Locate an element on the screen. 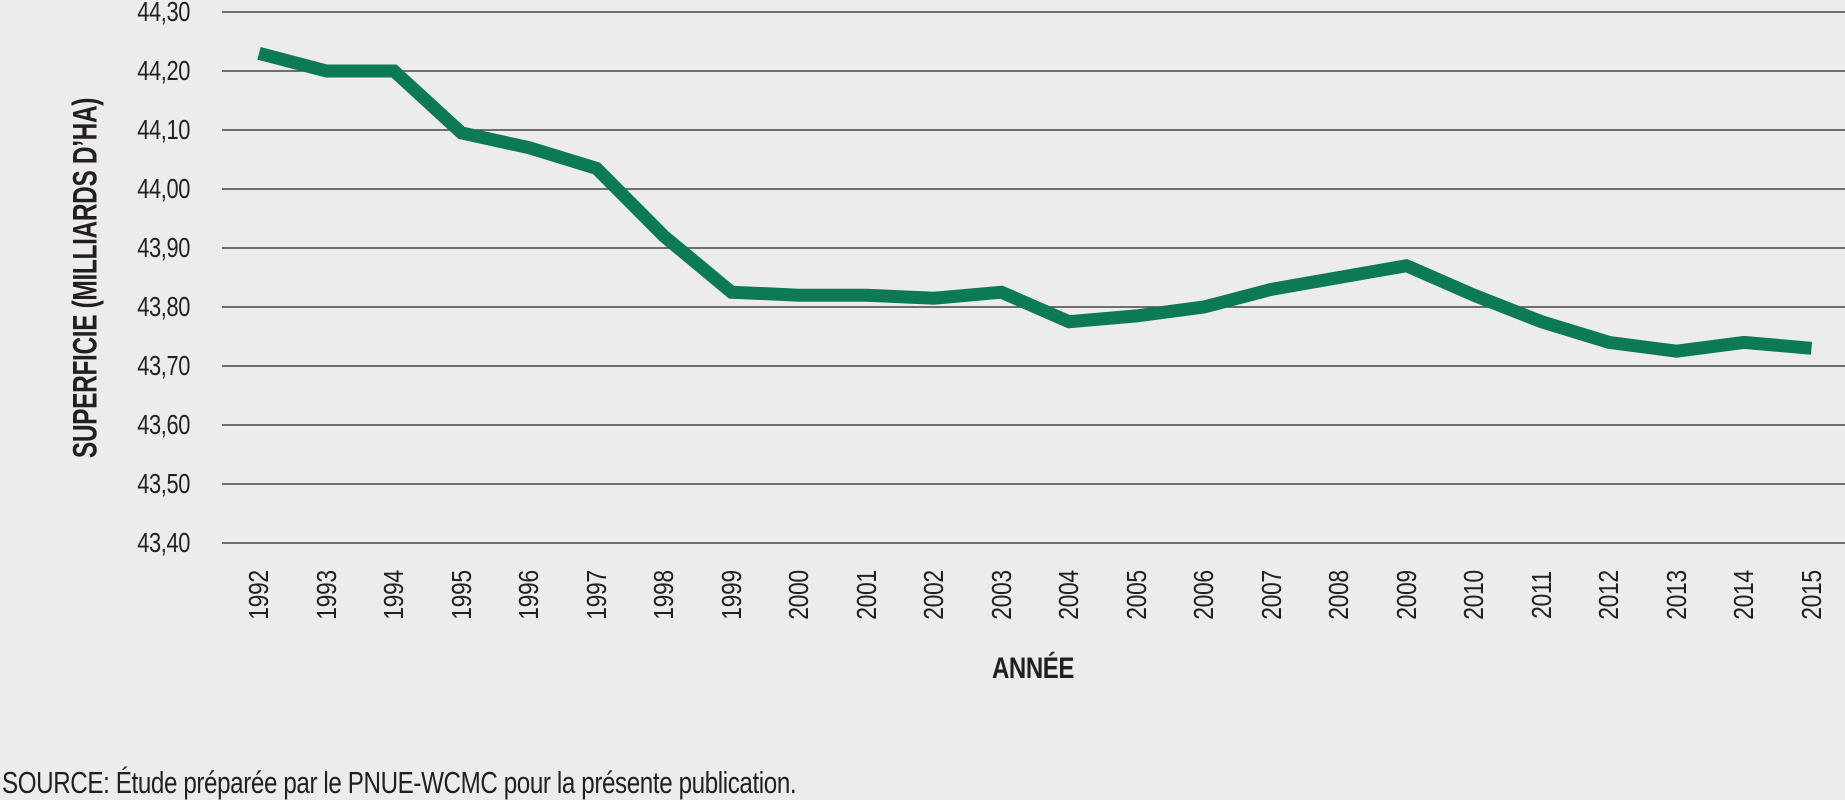 The height and width of the screenshot is (800, 1845). x-tick-label-2006: 2006 is located at coordinates (1203, 595).